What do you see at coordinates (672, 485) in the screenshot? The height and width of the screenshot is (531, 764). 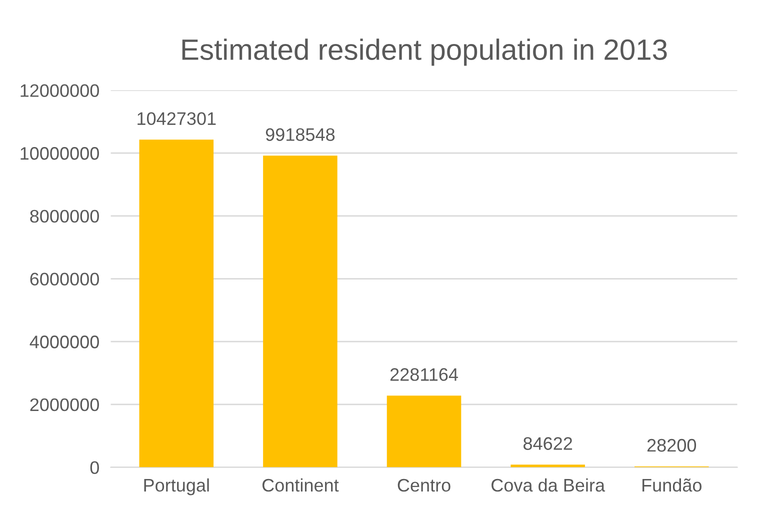 I see `x-tick-label: Fundão` at bounding box center [672, 485].